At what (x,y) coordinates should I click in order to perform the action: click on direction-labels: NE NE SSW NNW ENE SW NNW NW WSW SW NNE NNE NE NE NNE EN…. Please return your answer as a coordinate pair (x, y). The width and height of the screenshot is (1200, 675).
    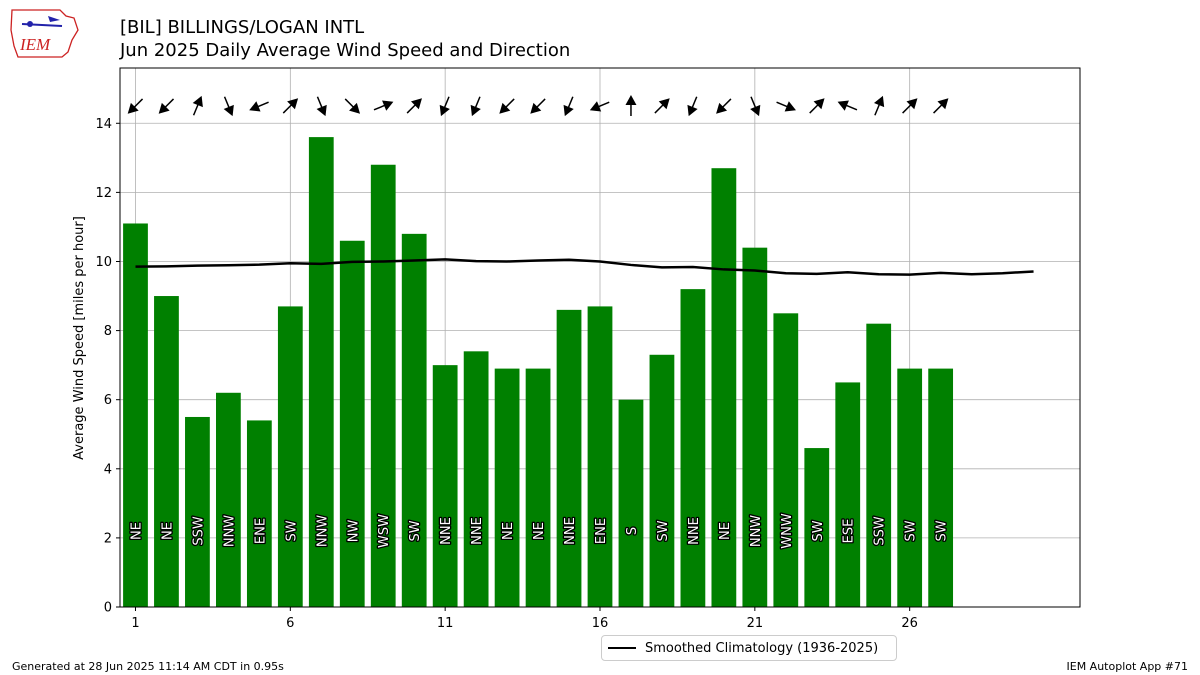
    Looking at the image, I should click on (539, 531).